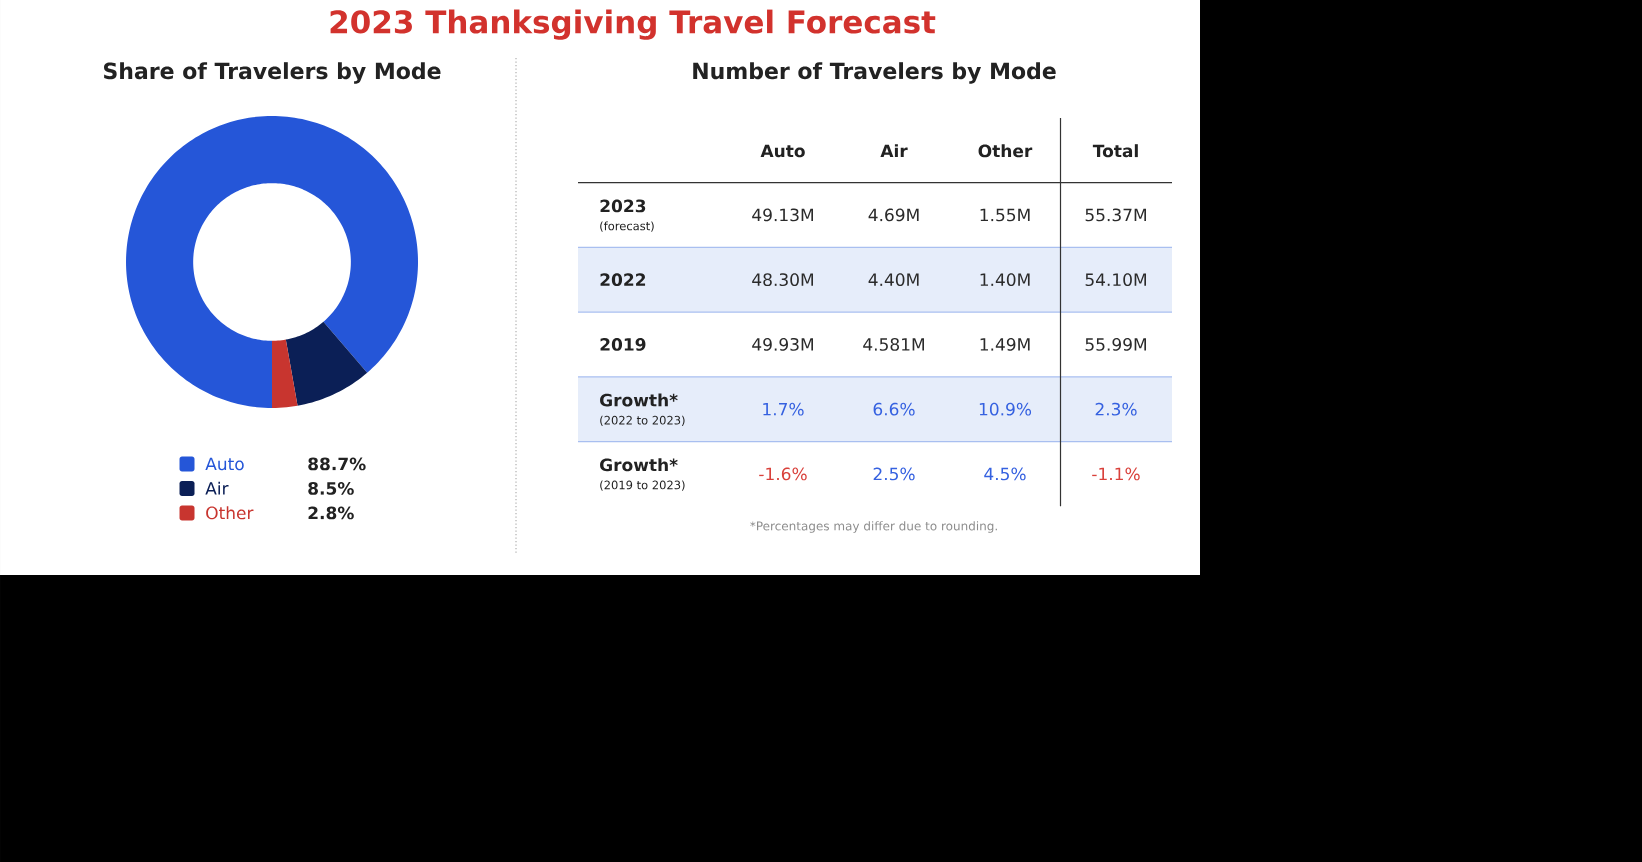  What do you see at coordinates (893, 215) in the screenshot?
I see `text: 4.69M` at bounding box center [893, 215].